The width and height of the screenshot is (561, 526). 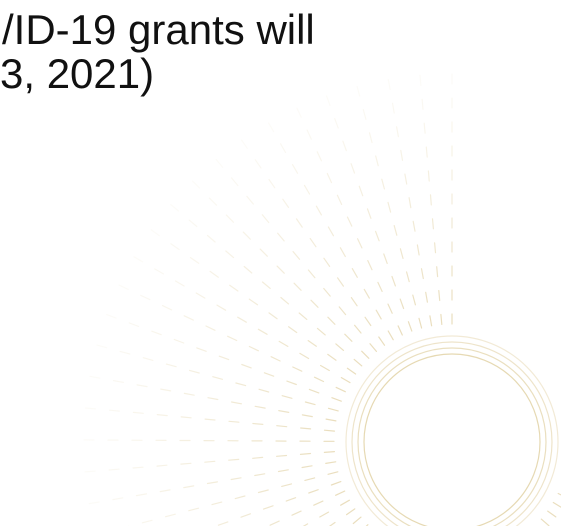 What do you see at coordinates (77, 73) in the screenshot?
I see `slide-title-line-2: 3, 2021)` at bounding box center [77, 73].